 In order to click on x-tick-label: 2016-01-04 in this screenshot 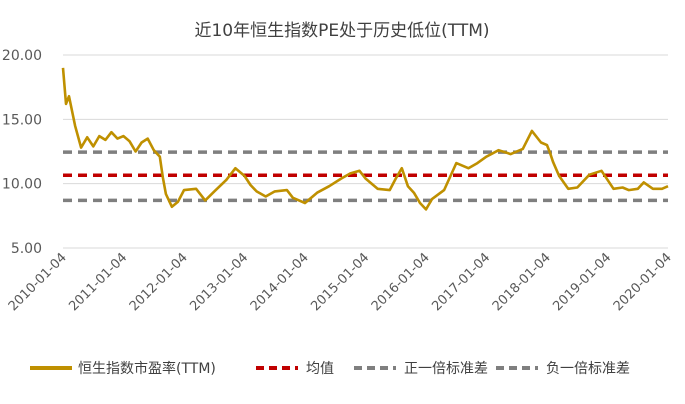, I will do `click(401, 282)`.